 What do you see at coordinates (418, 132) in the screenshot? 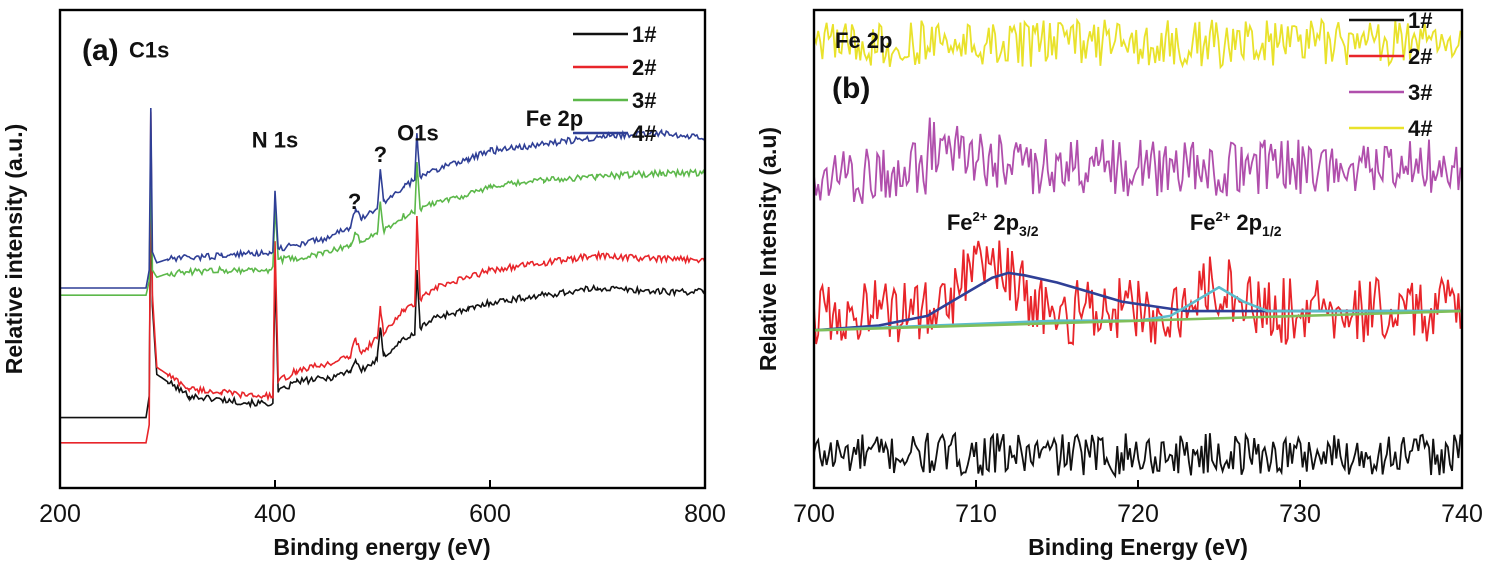
I see `panel-a-peak-label: O1s` at bounding box center [418, 132].